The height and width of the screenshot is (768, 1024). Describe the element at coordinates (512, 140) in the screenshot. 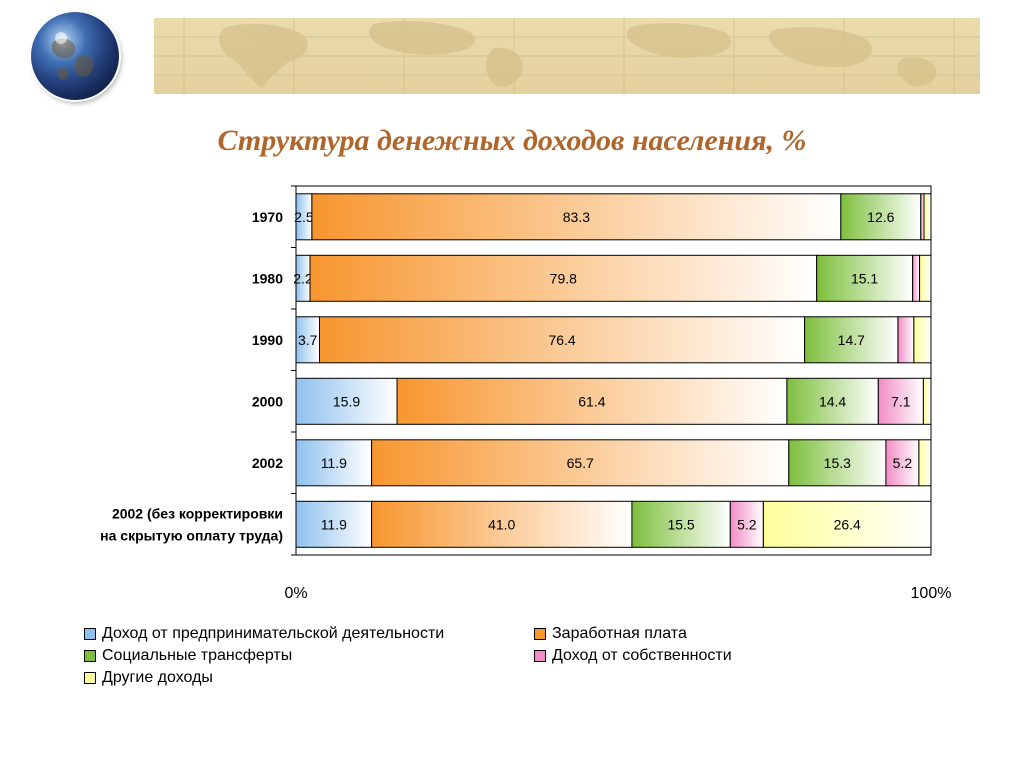

I see `slide-title: Структура денежных доходов населения, %` at that location.